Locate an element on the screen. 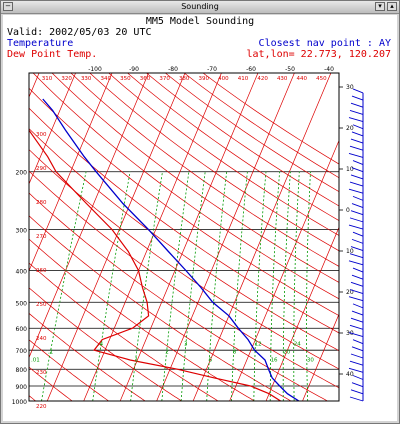 Image resolution: width=400 pixels, height=424 pixels. theta-side-label: 270 is located at coordinates (41, 237).